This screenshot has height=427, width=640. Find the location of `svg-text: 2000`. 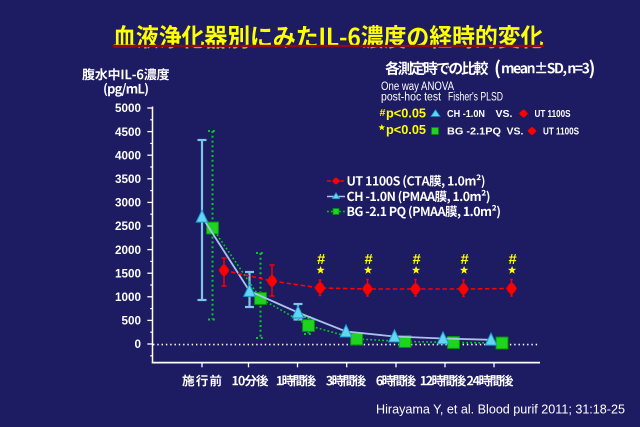

svg-text: 2000 is located at coordinates (128, 250).